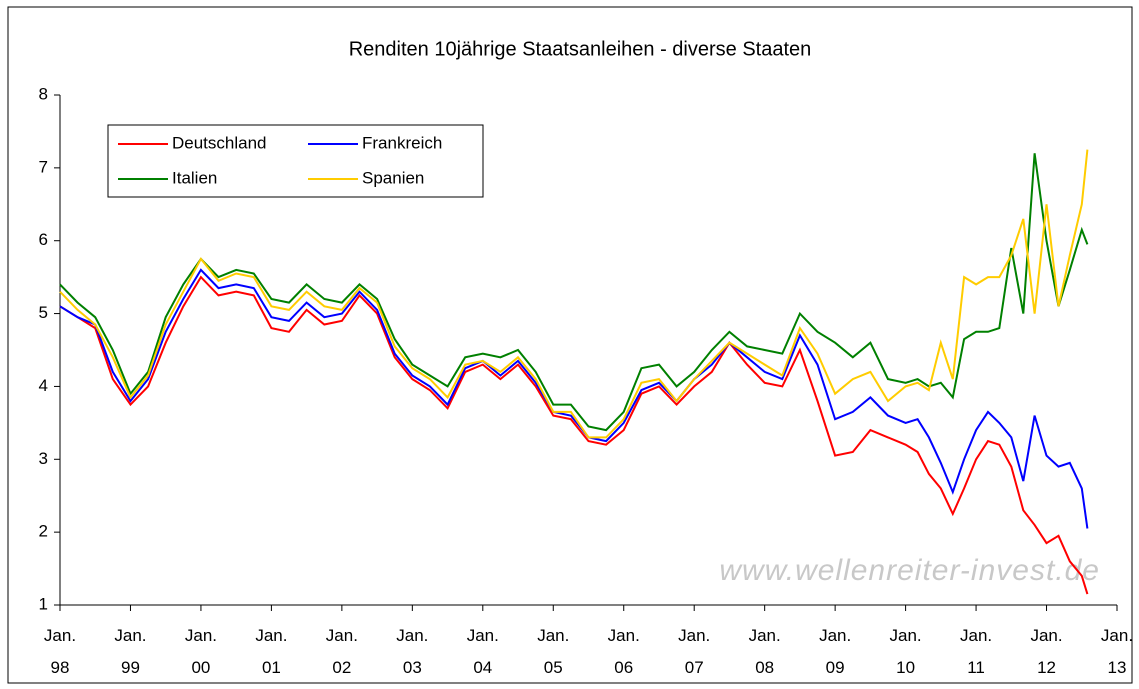 The height and width of the screenshot is (689, 1139). I want to click on y-tick-label: 4, so click(43, 385).